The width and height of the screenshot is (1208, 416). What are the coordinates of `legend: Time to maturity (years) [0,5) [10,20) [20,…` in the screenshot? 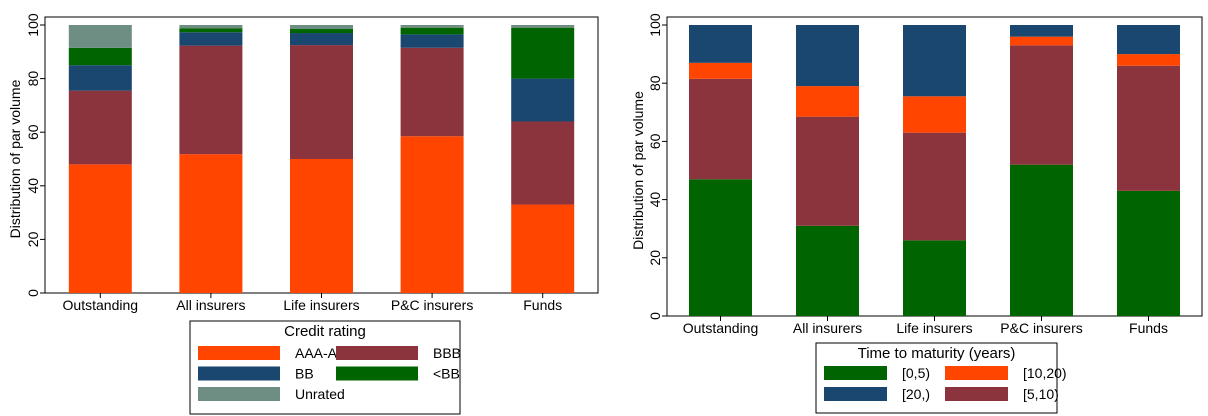 It's located at (941, 378).